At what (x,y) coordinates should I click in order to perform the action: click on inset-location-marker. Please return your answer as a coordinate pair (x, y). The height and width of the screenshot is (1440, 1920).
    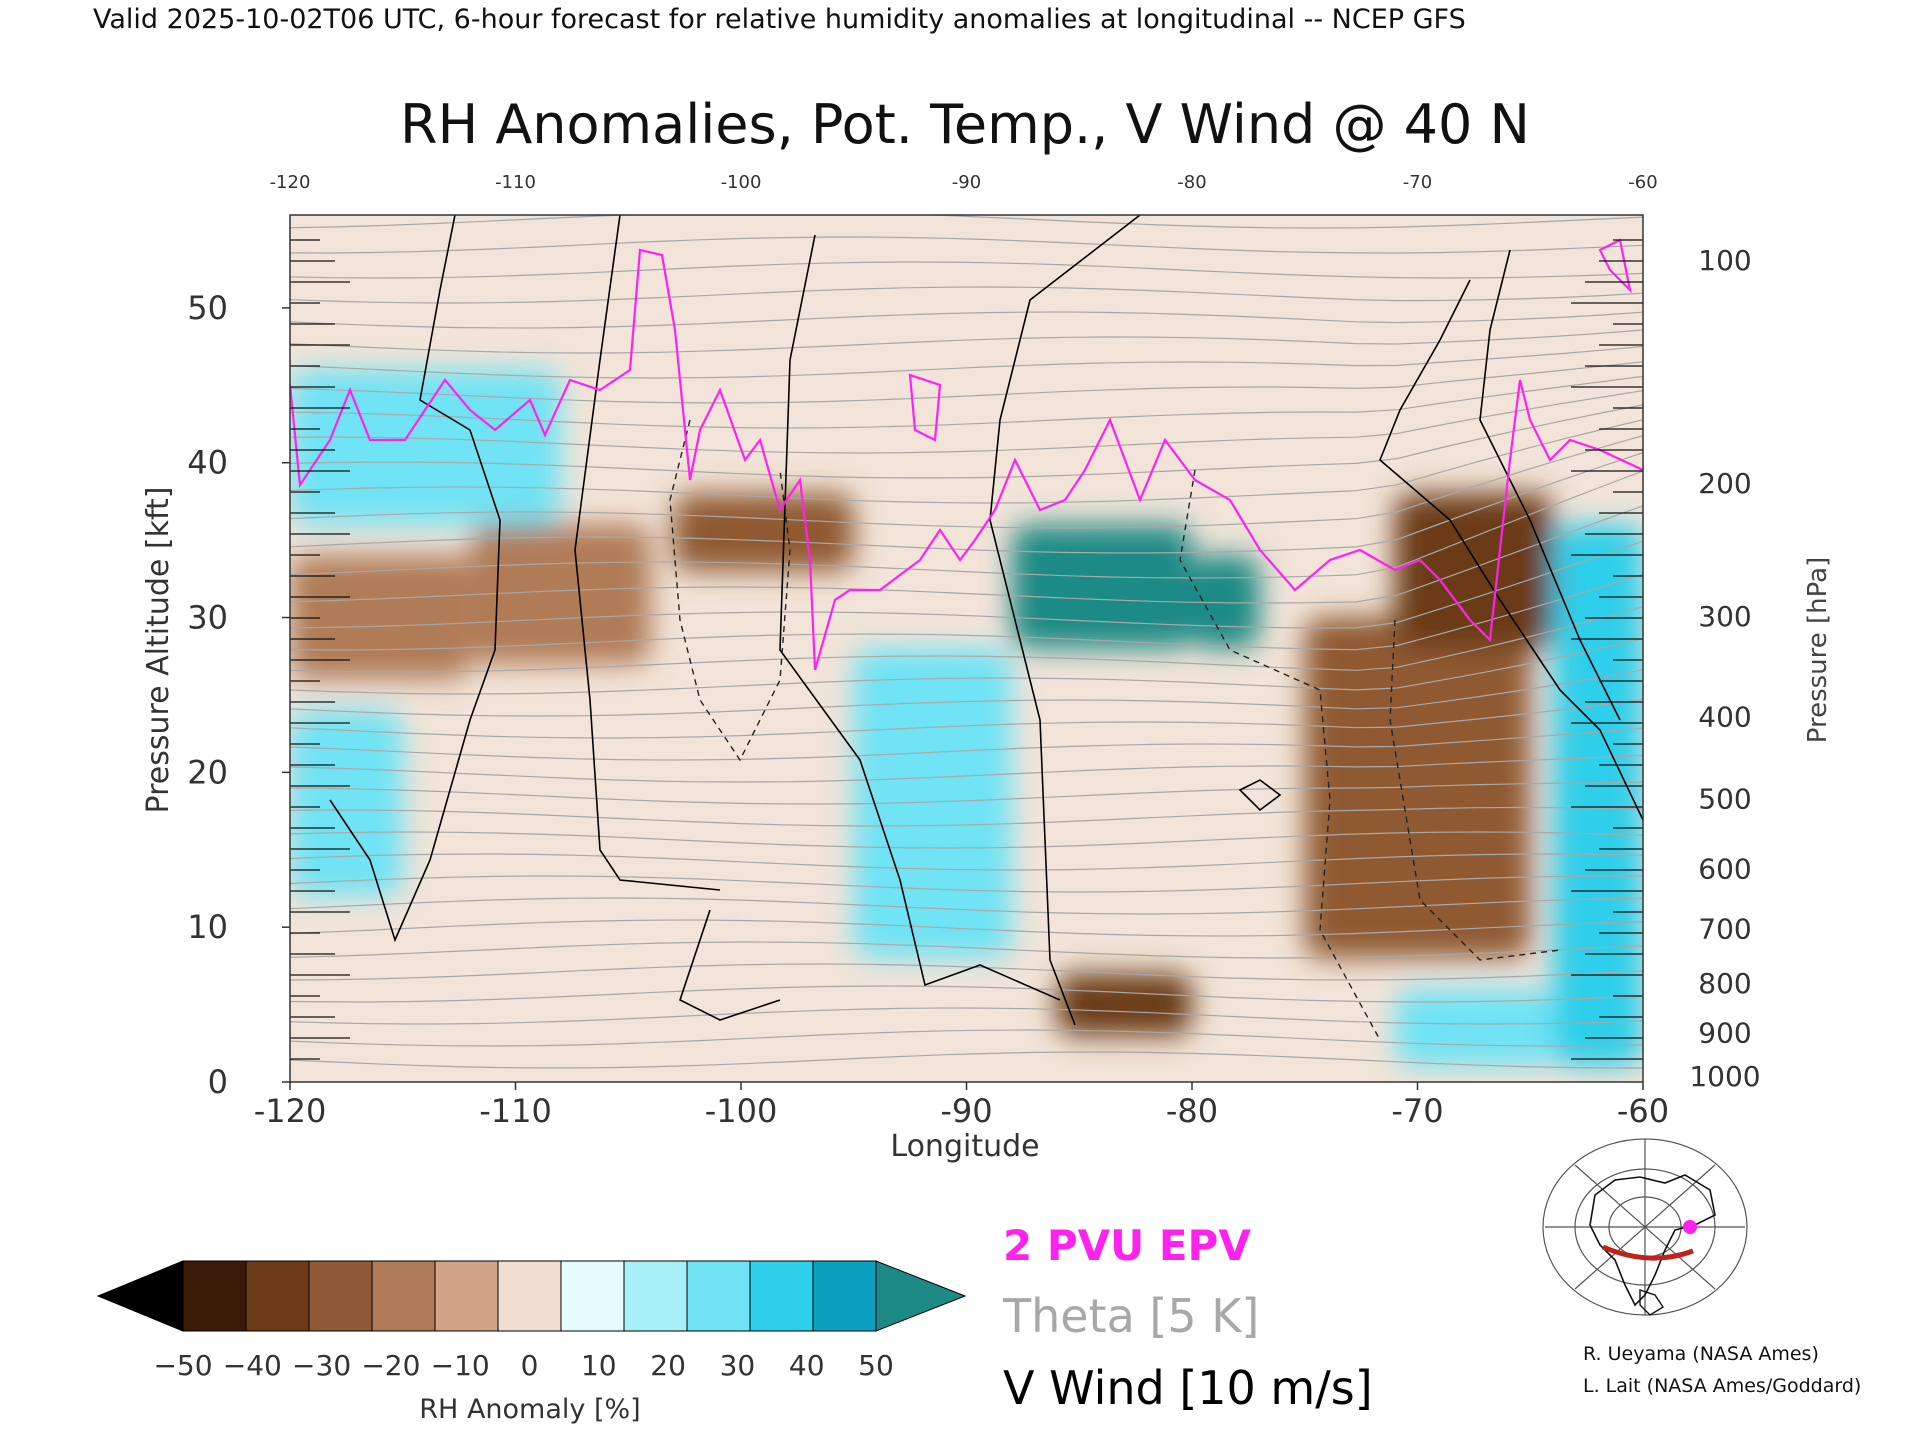
    Looking at the image, I should click on (1690, 1227).